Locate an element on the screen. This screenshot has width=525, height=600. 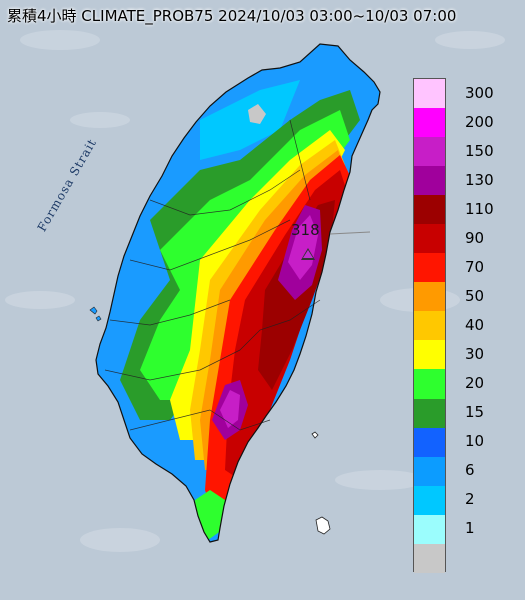
legend-swatches is located at coordinates (429, 325).